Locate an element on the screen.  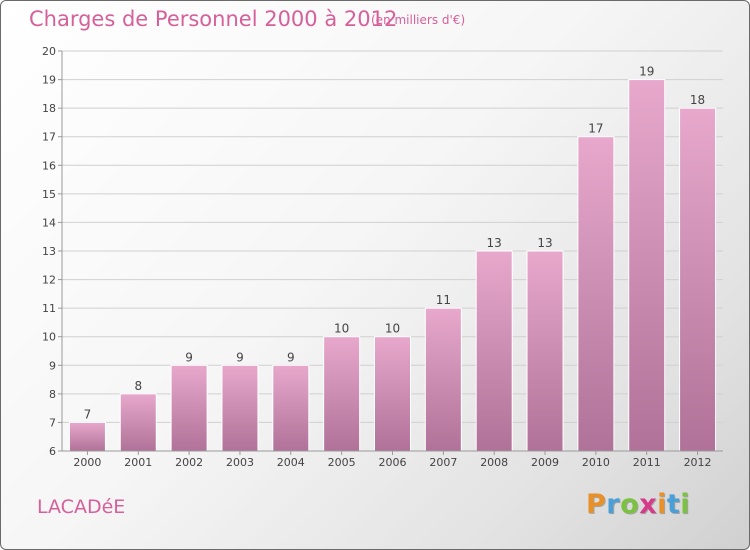
y-tick-label: 7 is located at coordinates (52, 422).